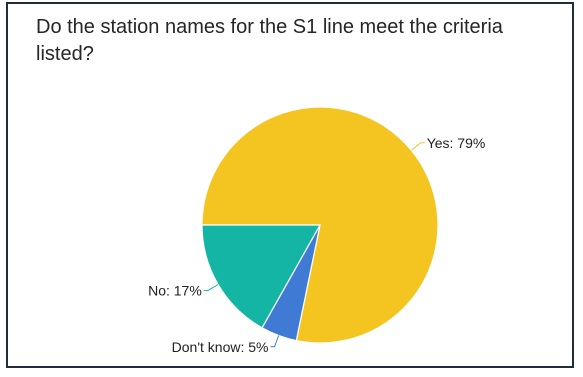 The image size is (583, 377). Describe the element at coordinates (456, 143) in the screenshot. I see `slice-label-yes: Yes: 79%` at that location.